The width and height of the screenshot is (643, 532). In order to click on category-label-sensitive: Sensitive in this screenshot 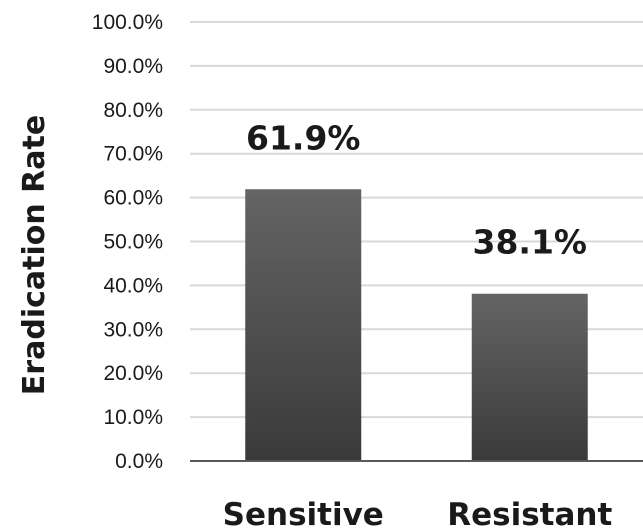, I will do `click(303, 514)`.